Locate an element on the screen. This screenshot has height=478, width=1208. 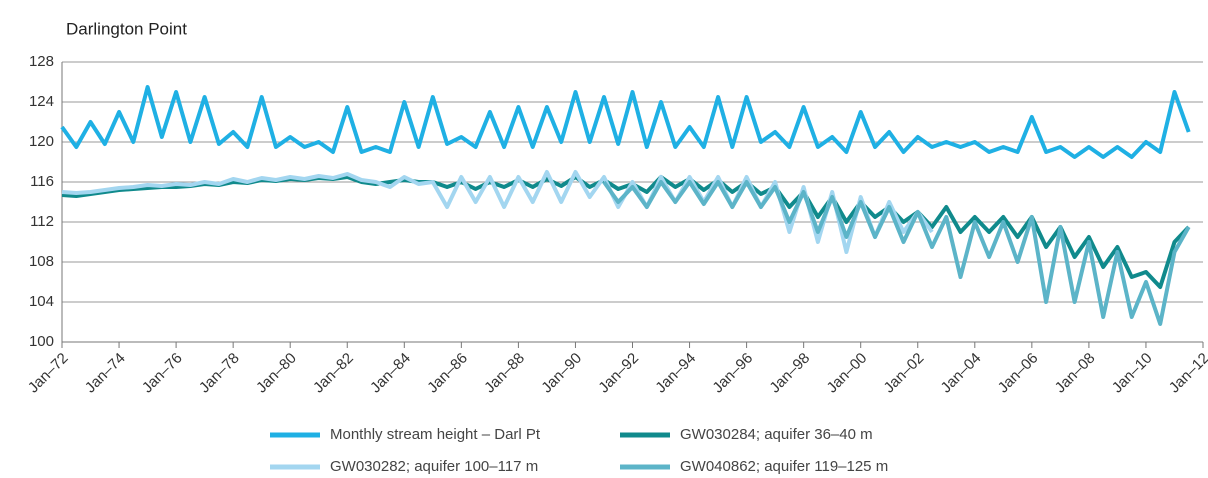
x-tick-label: Jan–02 is located at coordinates (904, 373).